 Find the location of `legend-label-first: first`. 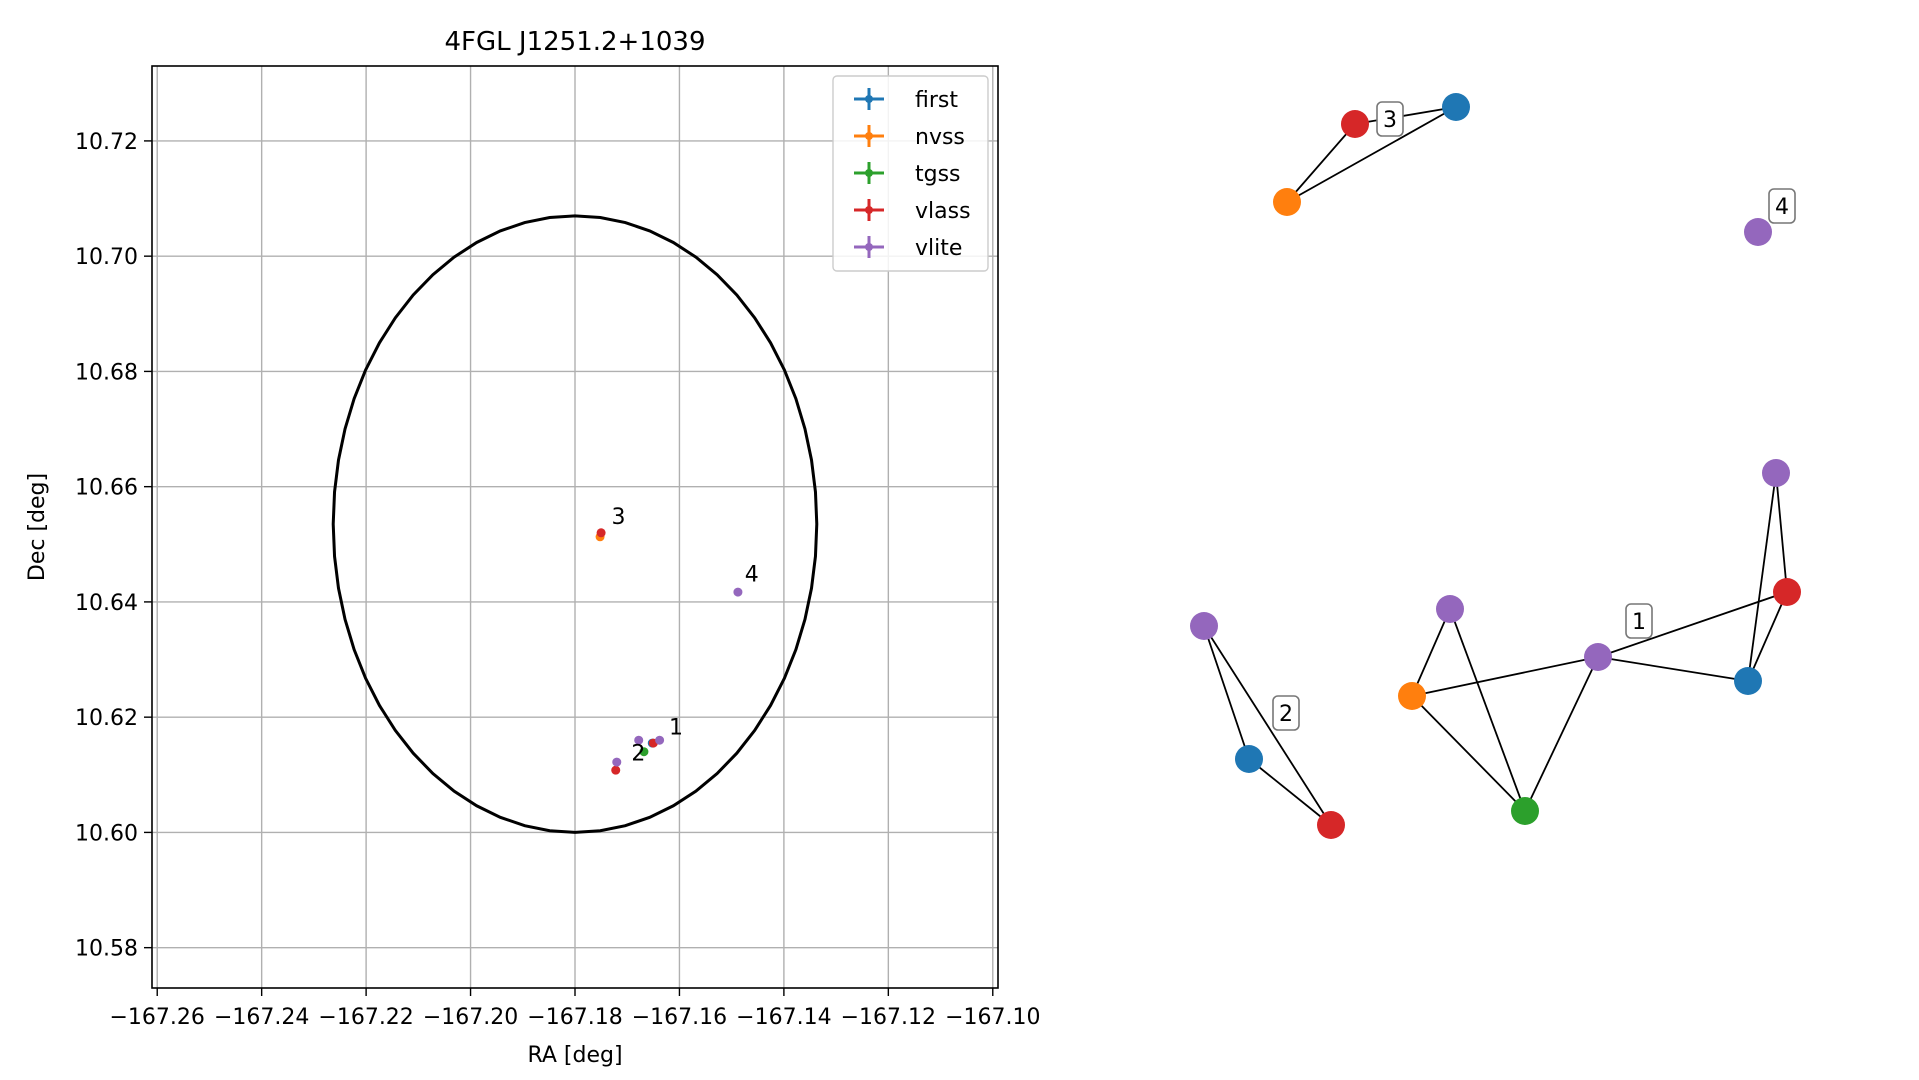

legend-label-first: first is located at coordinates (936, 100).